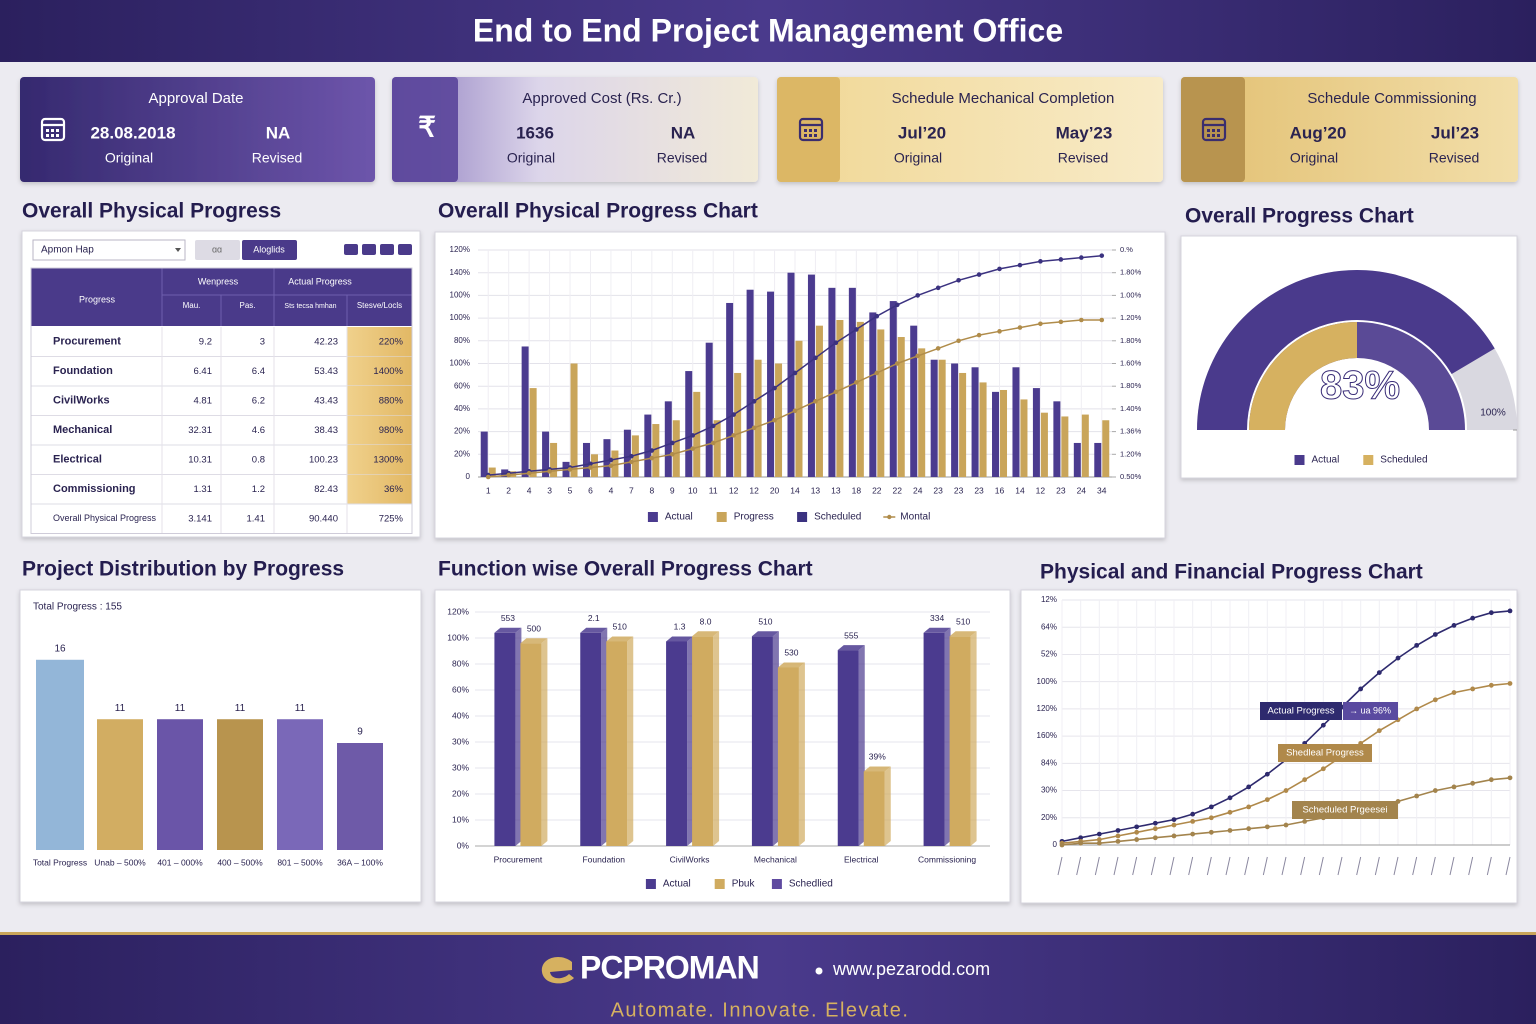  Describe the element at coordinates (598, 211) in the screenshot. I see `section-title: Overall Physical Progress Chart` at that location.